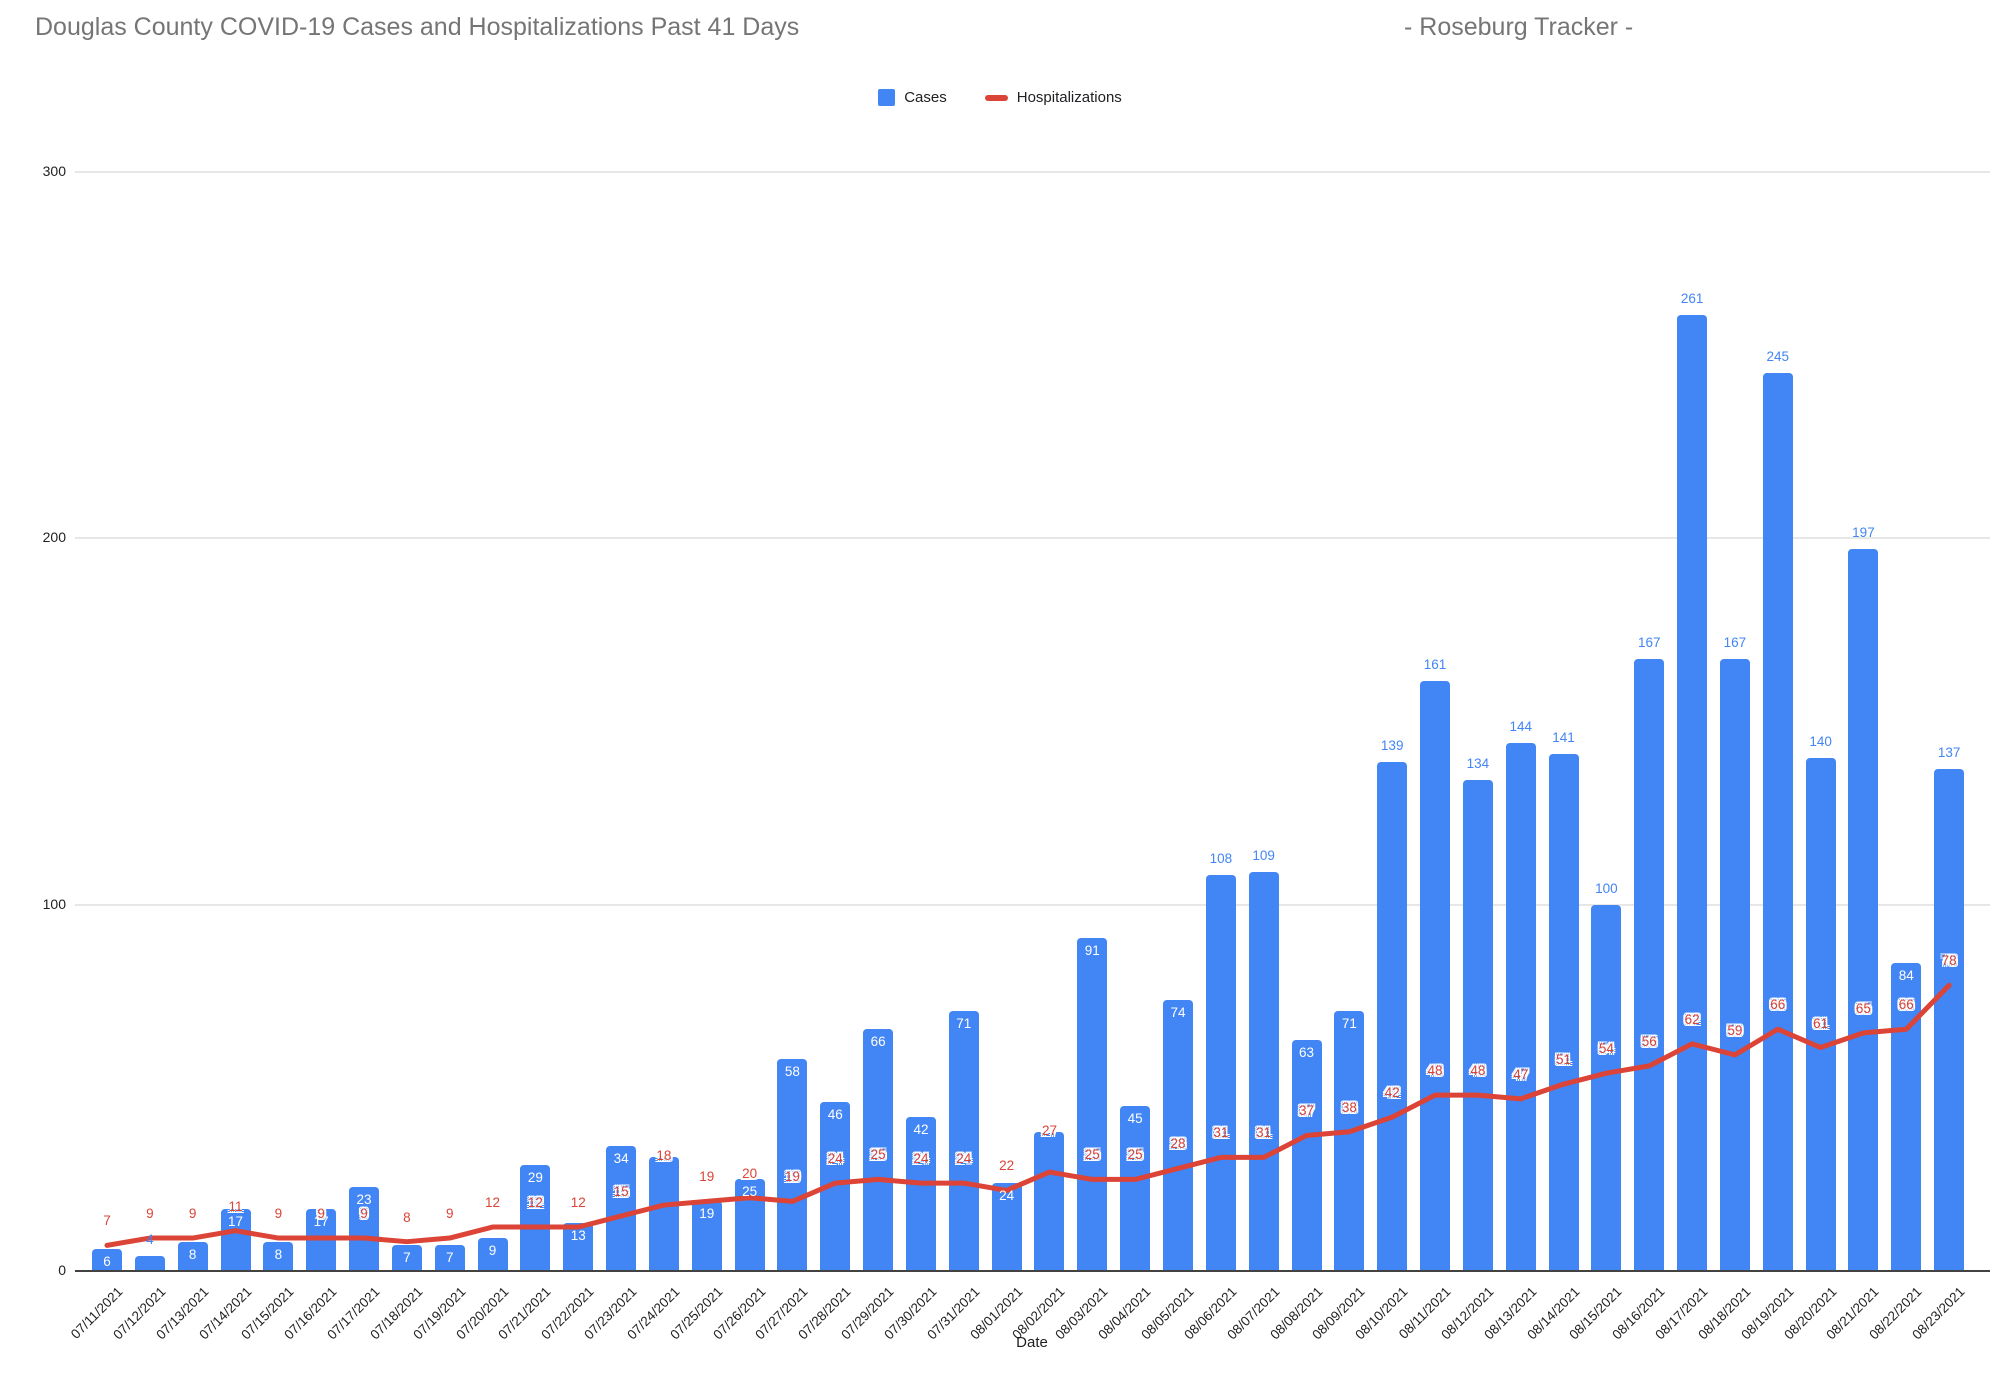  I want to click on case-value-label: 24, so click(1007, 1196).